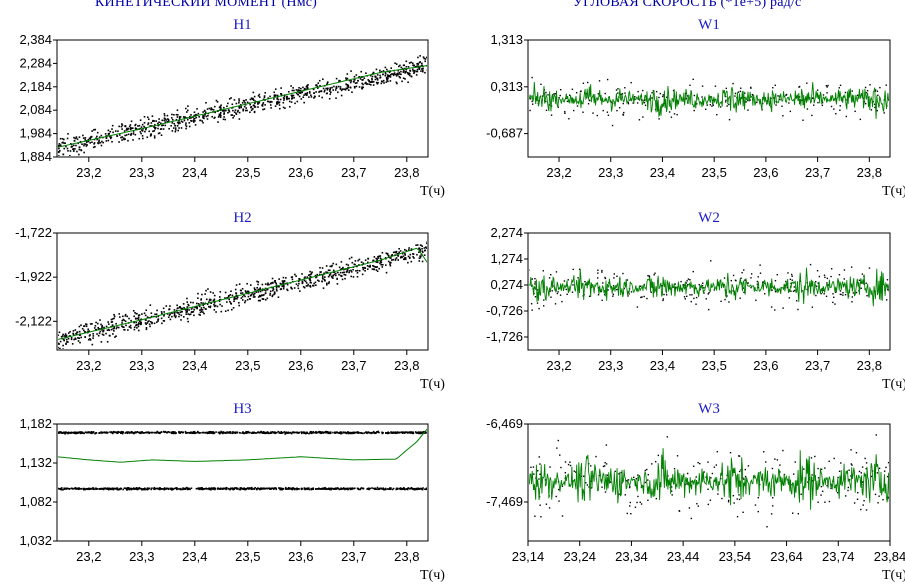 Image resolution: width=905 pixels, height=588 pixels. I want to click on x-tick-label: 23,34, so click(631, 556).